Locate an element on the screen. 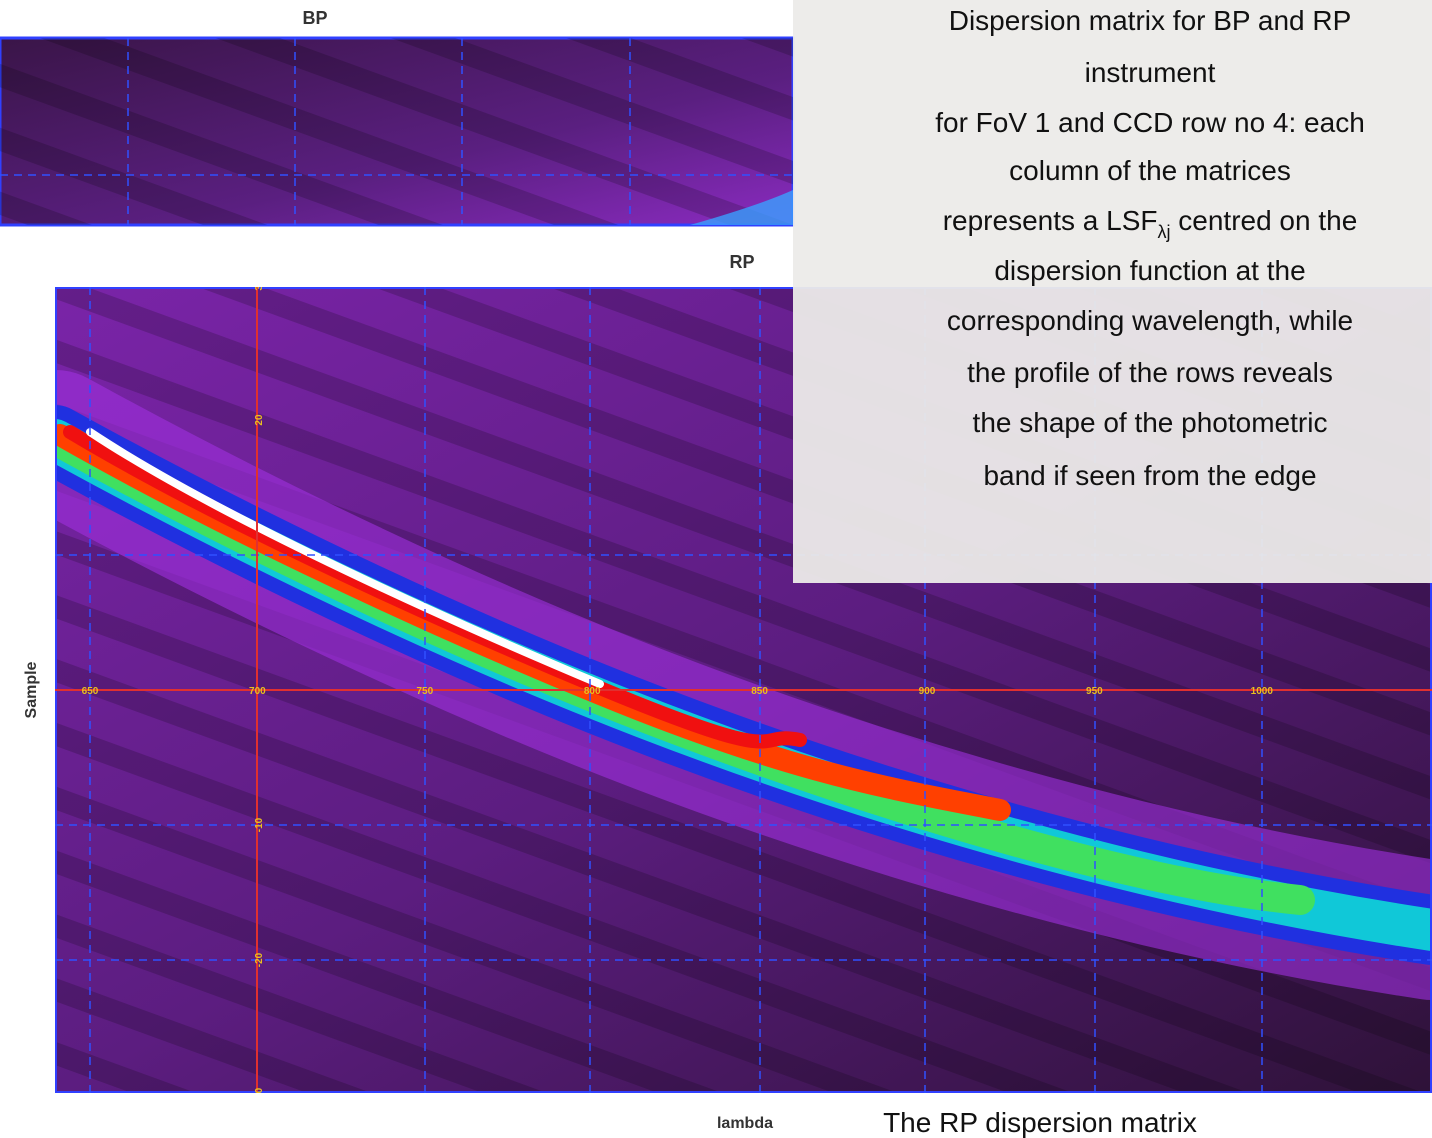 The image size is (1432, 1138). x-tick-label: 900 is located at coordinates (927, 691).